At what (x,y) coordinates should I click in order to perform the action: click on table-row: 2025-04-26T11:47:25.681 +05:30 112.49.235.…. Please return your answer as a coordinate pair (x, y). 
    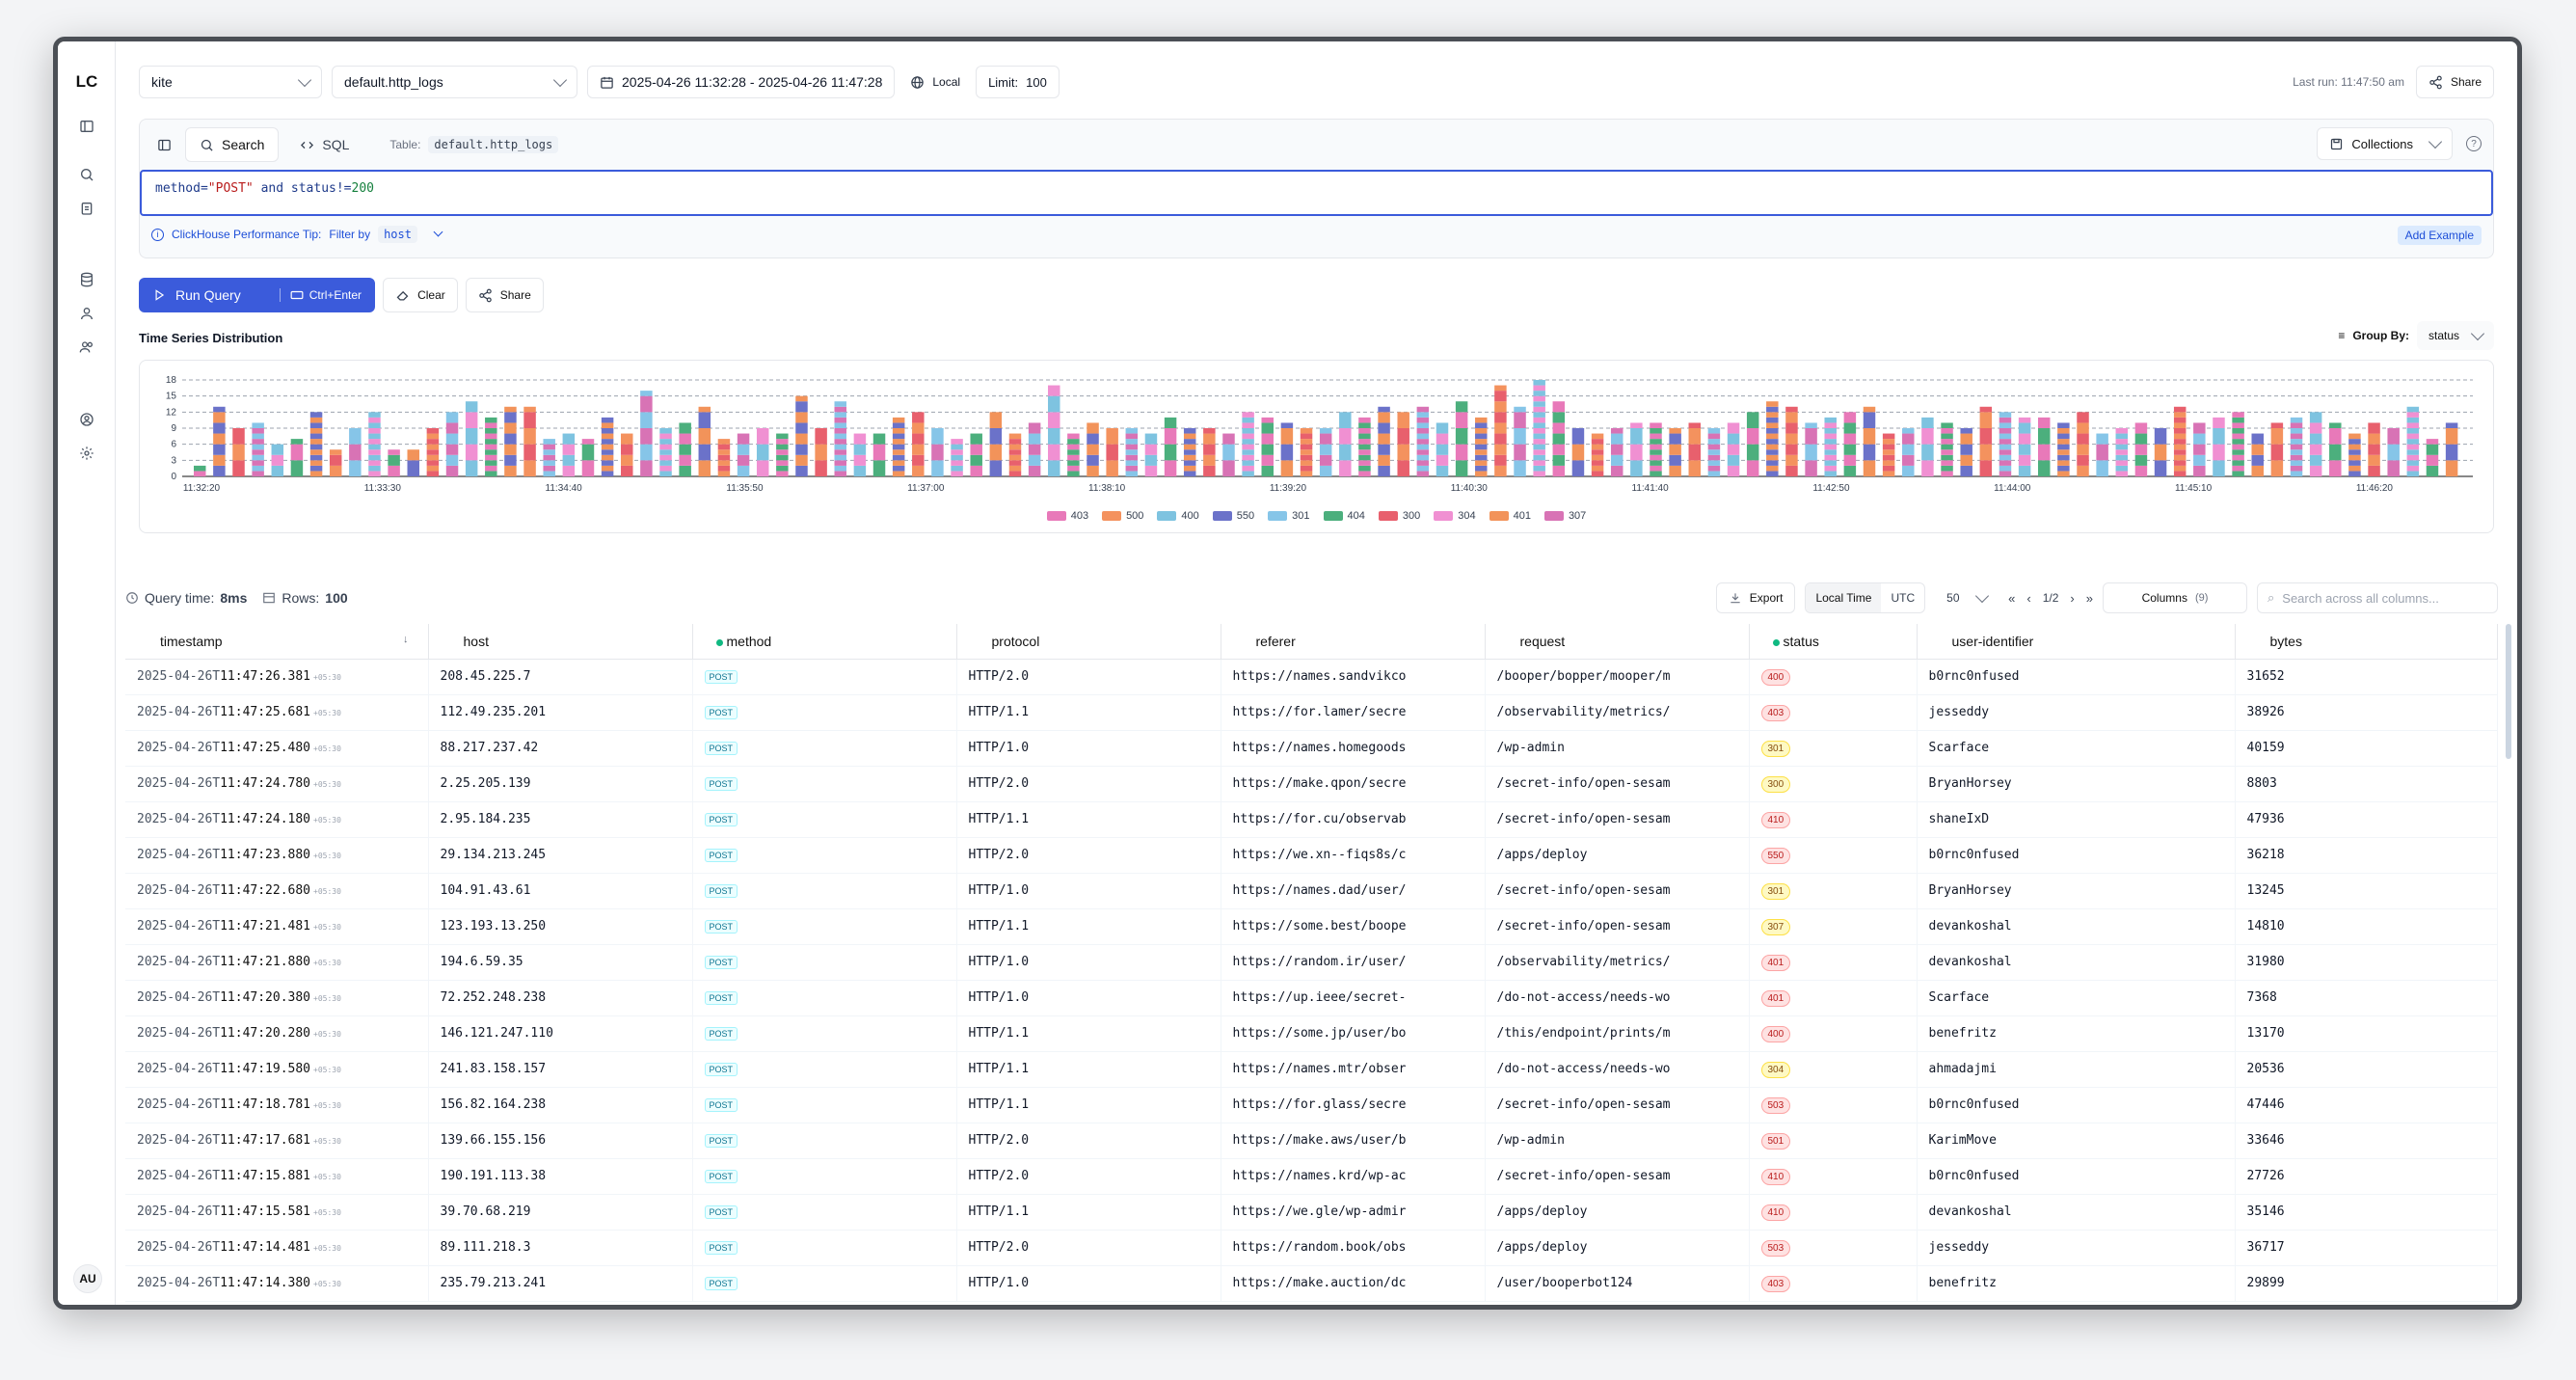
    Looking at the image, I should click on (1312, 712).